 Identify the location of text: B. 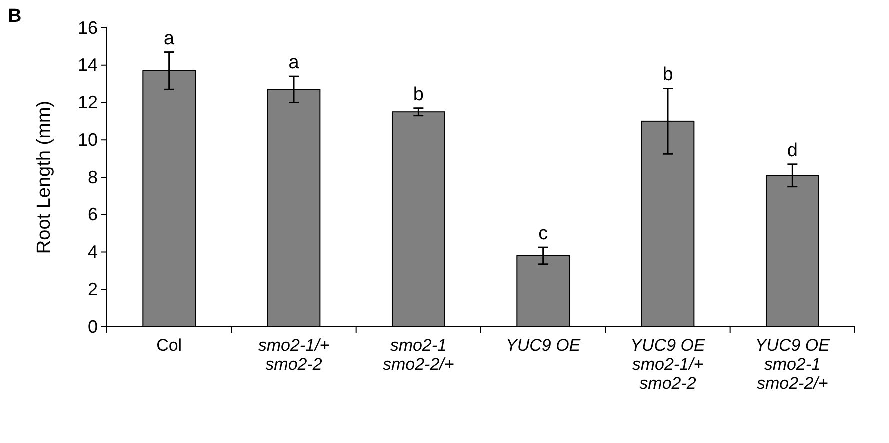
(15, 16).